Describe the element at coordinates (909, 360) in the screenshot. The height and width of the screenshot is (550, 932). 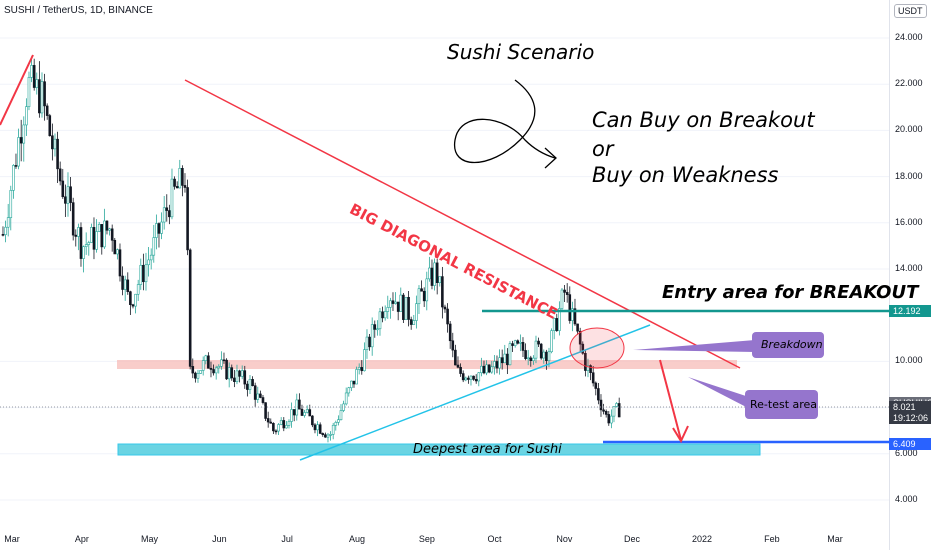
I see `price-tick: 10.000` at that location.